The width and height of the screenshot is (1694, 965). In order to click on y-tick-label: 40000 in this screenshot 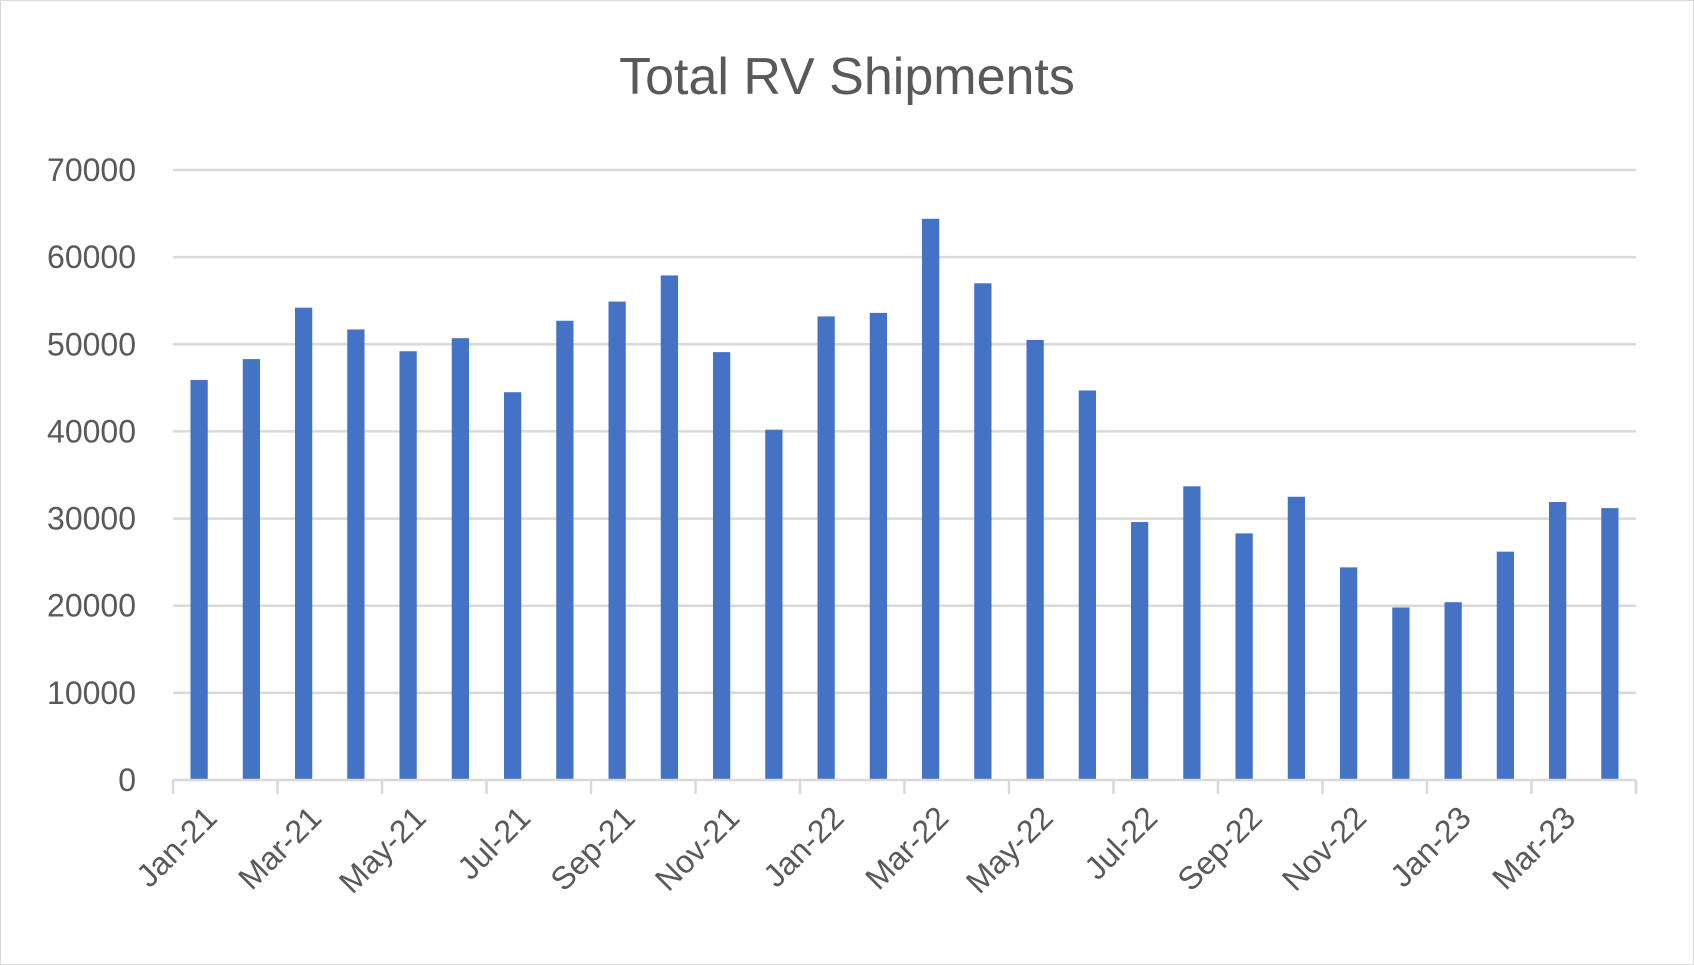, I will do `click(91, 431)`.